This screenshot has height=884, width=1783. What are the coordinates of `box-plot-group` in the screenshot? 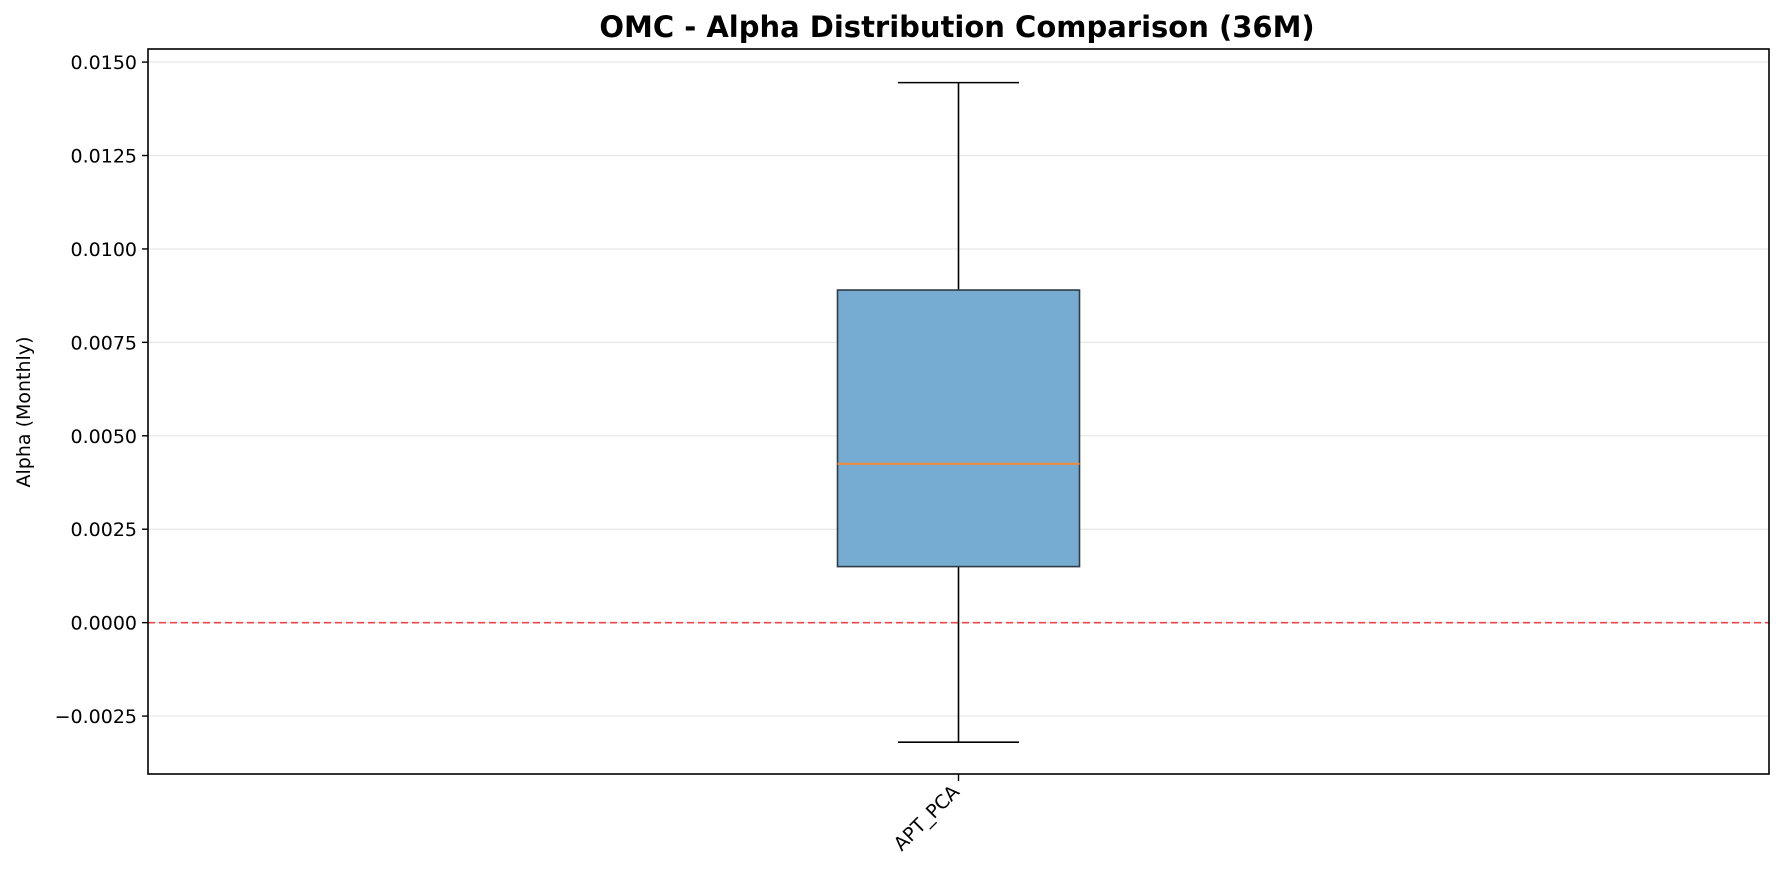 It's located at (958, 412).